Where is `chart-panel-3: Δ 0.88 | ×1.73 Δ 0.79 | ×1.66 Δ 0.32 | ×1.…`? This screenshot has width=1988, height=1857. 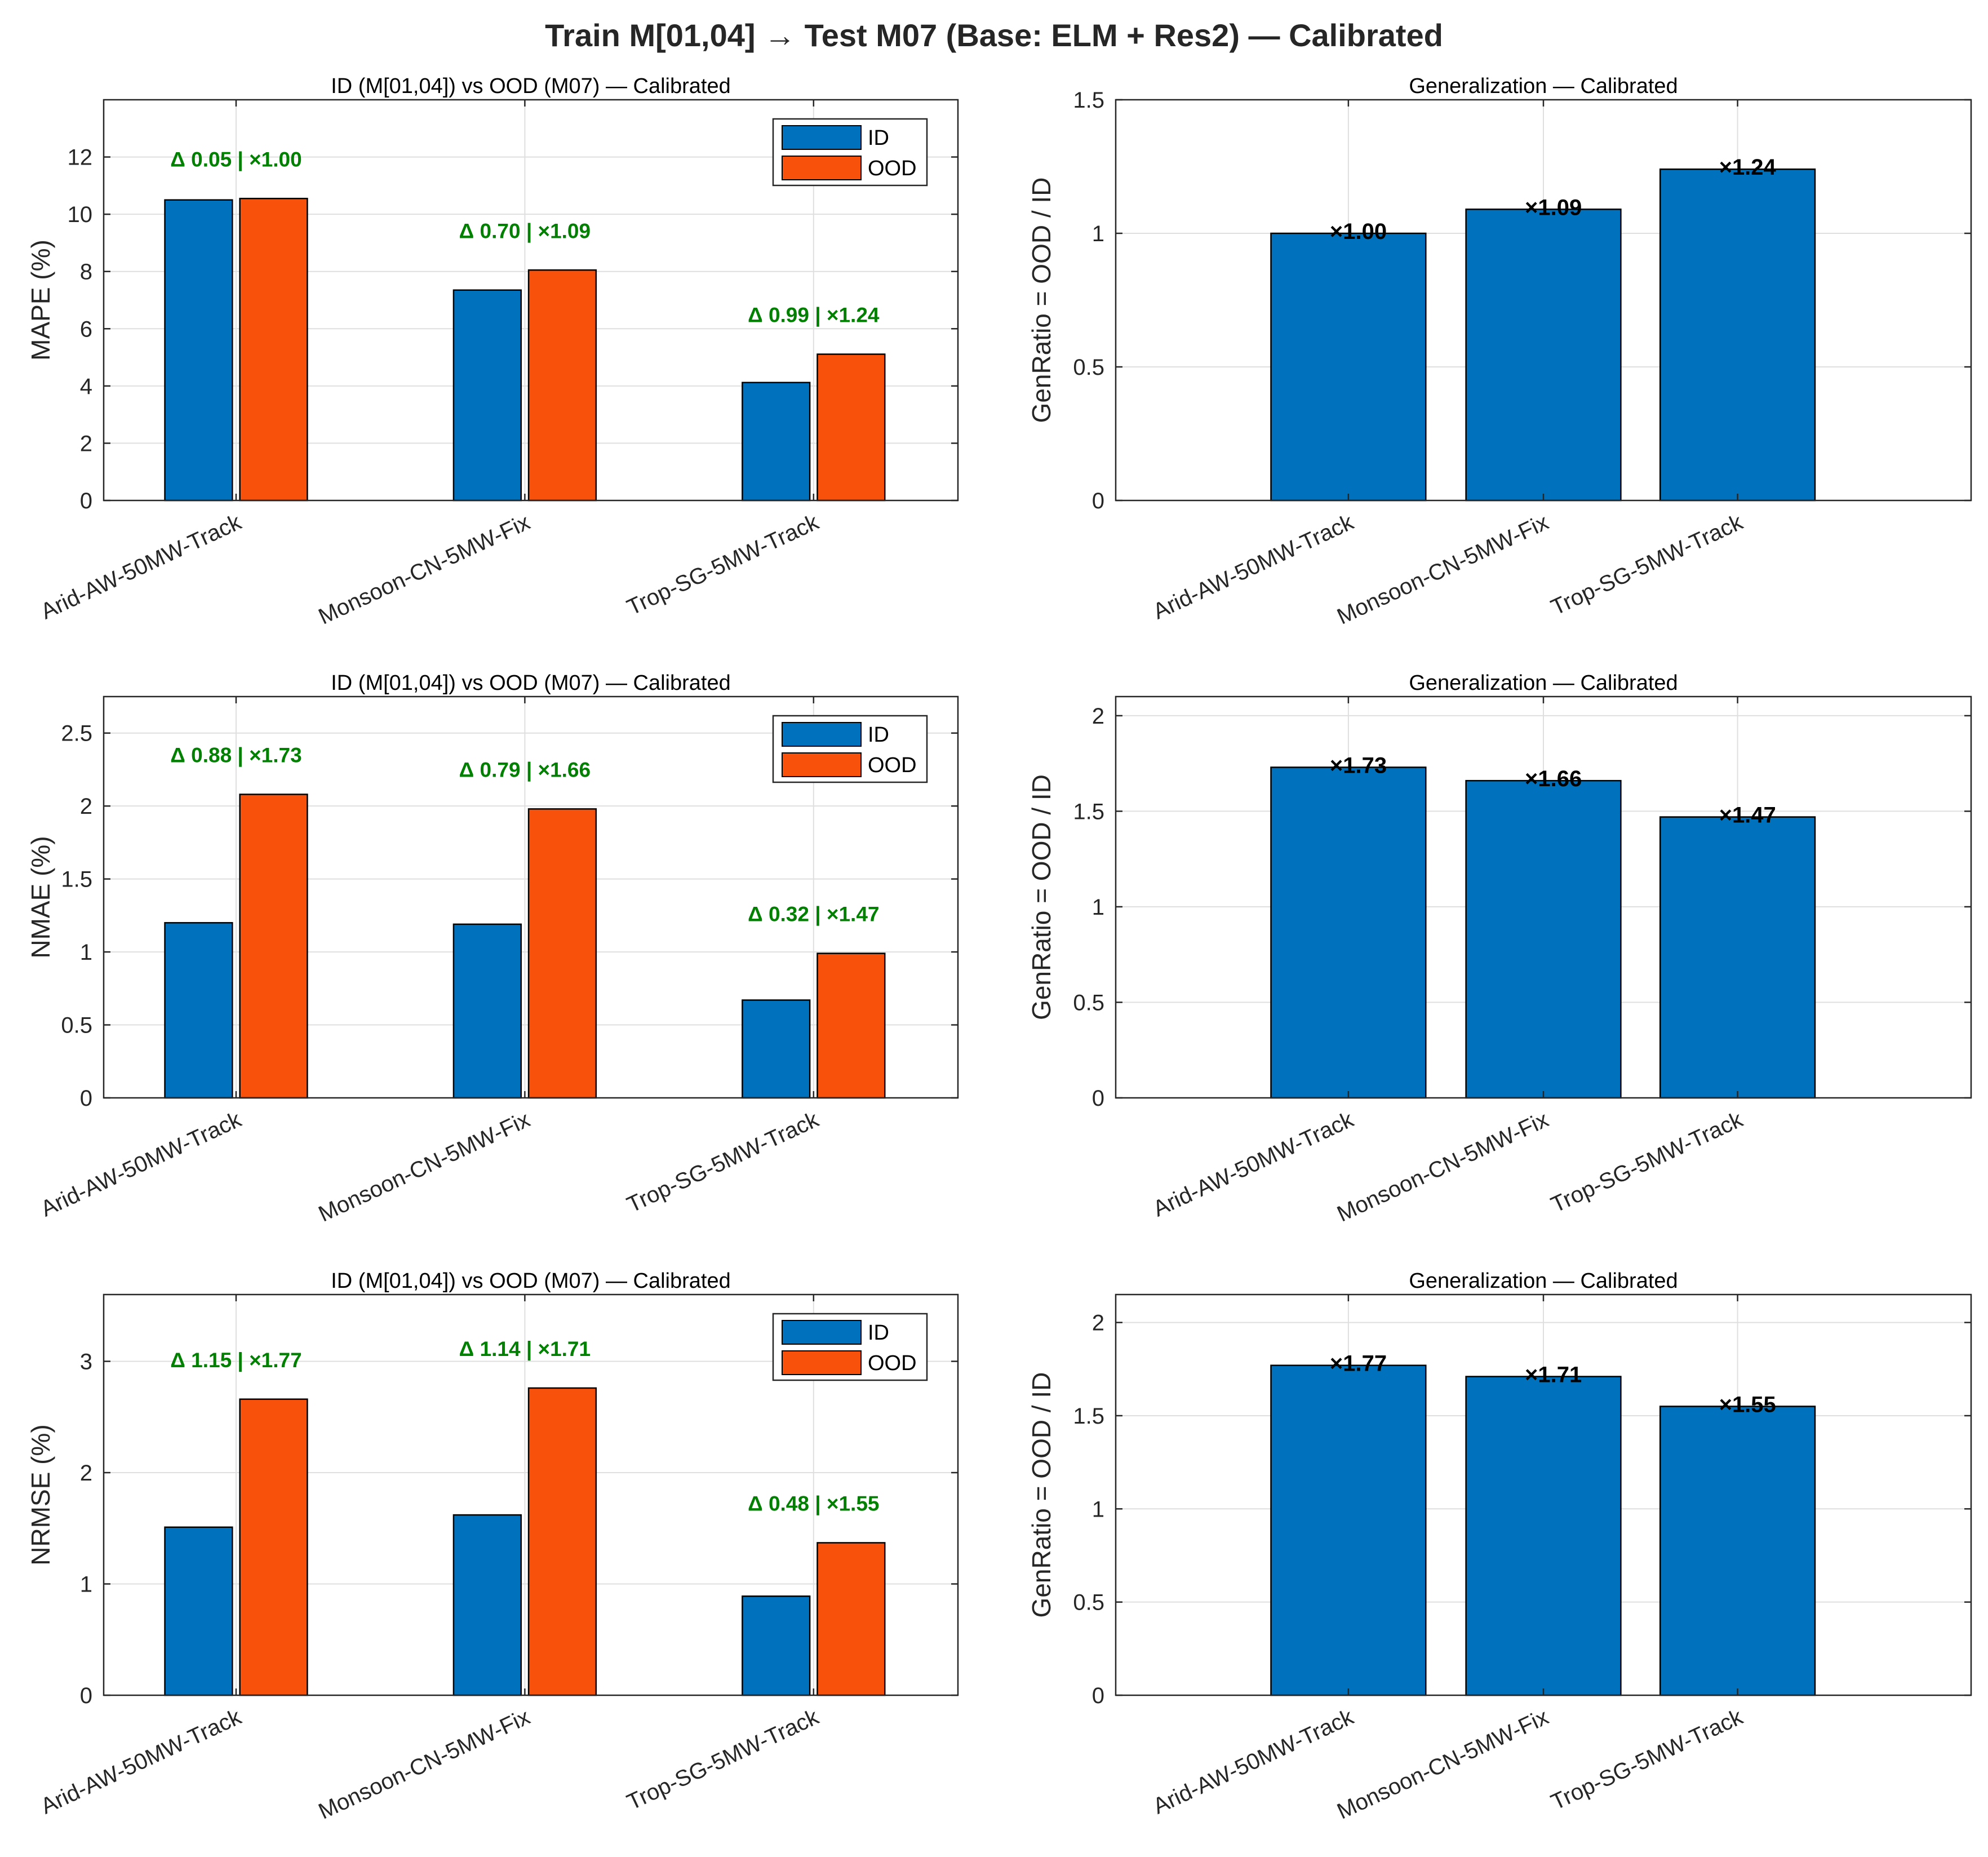
chart-panel-3: Δ 0.88 | ×1.73 Δ 0.79 | ×1.66 Δ 0.32 | ×1.… is located at coordinates (492, 949).